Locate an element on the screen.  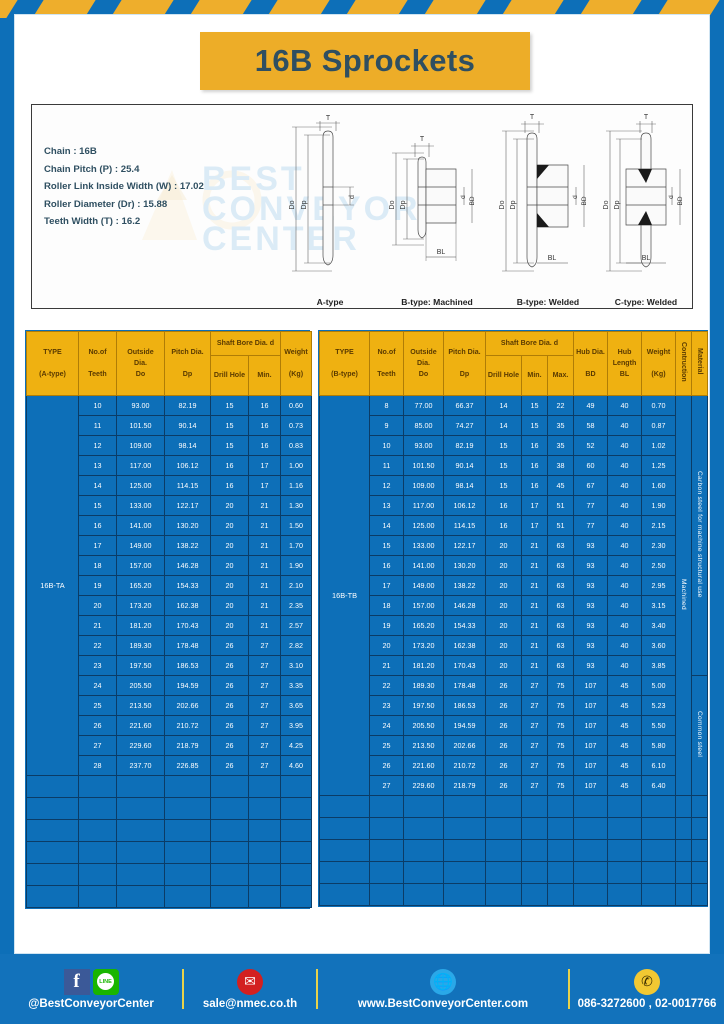
footer-item-email: ✉ sale@nmec.co.th is located at coordinates (250, 989).